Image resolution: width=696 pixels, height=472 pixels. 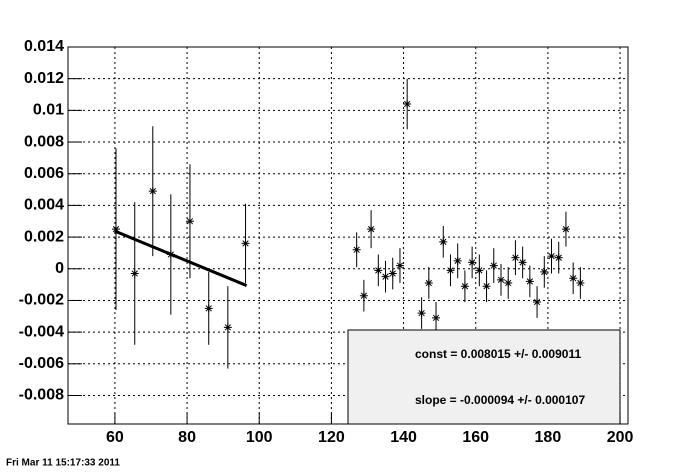 What do you see at coordinates (44, 236) in the screenshot?
I see `y-tick-label: 0.002` at bounding box center [44, 236].